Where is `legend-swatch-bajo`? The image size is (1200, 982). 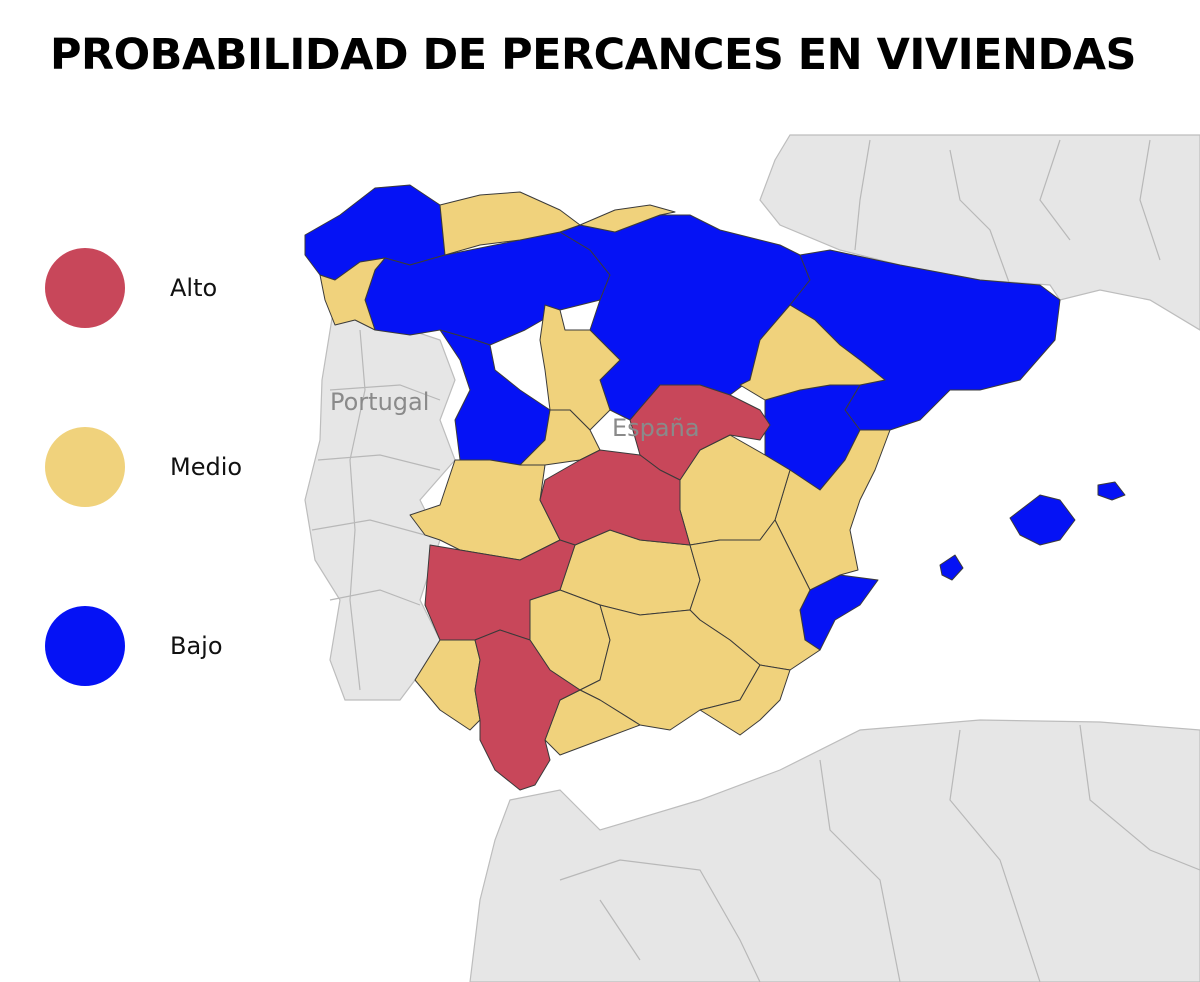
legend-swatch-bajo is located at coordinates (85, 646).